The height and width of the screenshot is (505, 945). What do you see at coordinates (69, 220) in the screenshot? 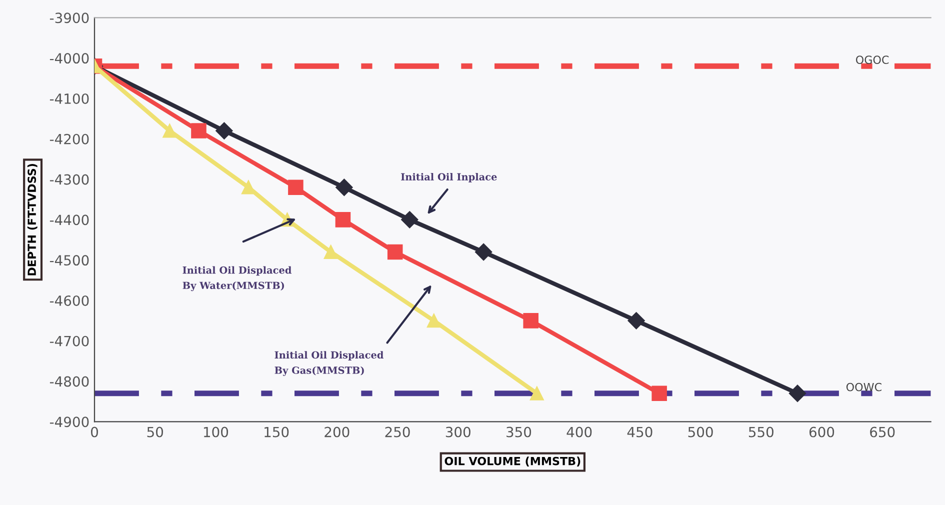
I see `y-tick-label: -4400` at bounding box center [69, 220].